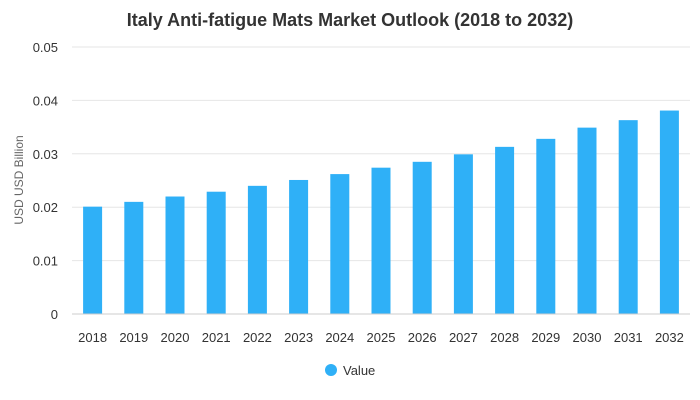 The height and width of the screenshot is (400, 700). I want to click on y-tick-label: 0.02, so click(45, 207).